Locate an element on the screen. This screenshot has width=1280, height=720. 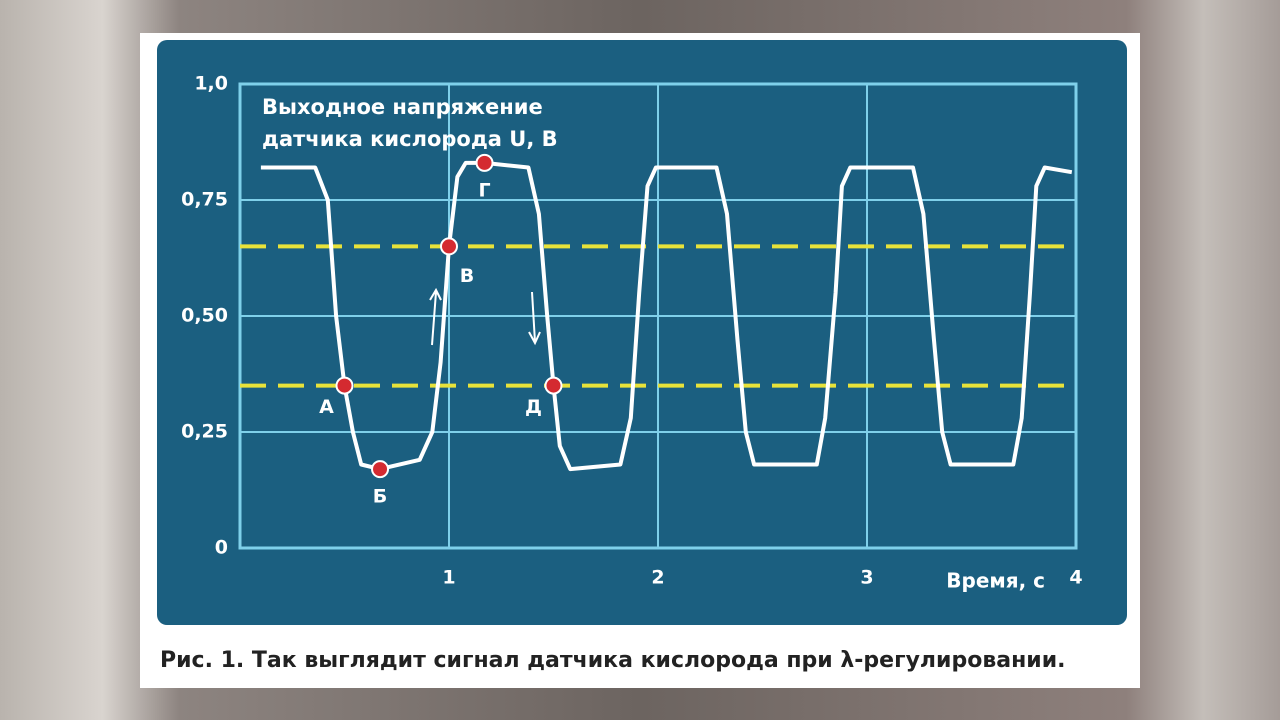
point-label: Г is located at coordinates (484, 190).